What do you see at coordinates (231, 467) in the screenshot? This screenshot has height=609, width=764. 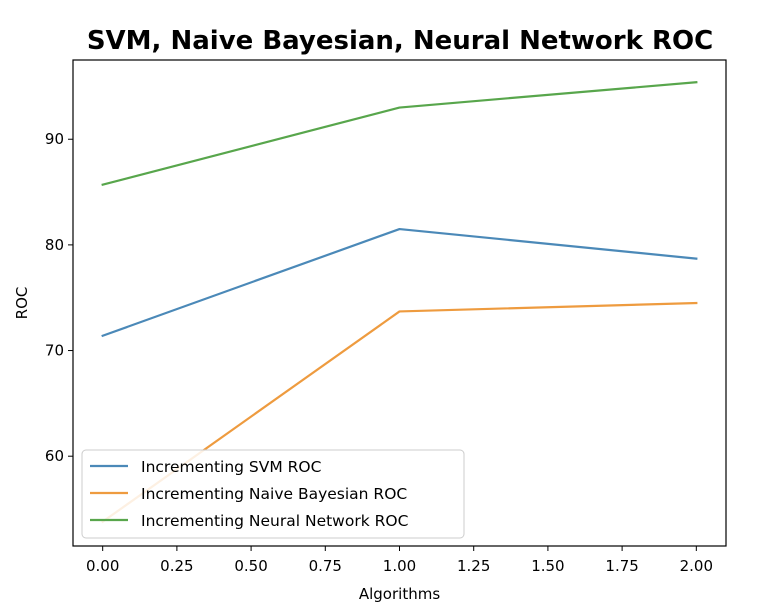 I see `legend-label-1: Incrementing SVM ROC` at bounding box center [231, 467].